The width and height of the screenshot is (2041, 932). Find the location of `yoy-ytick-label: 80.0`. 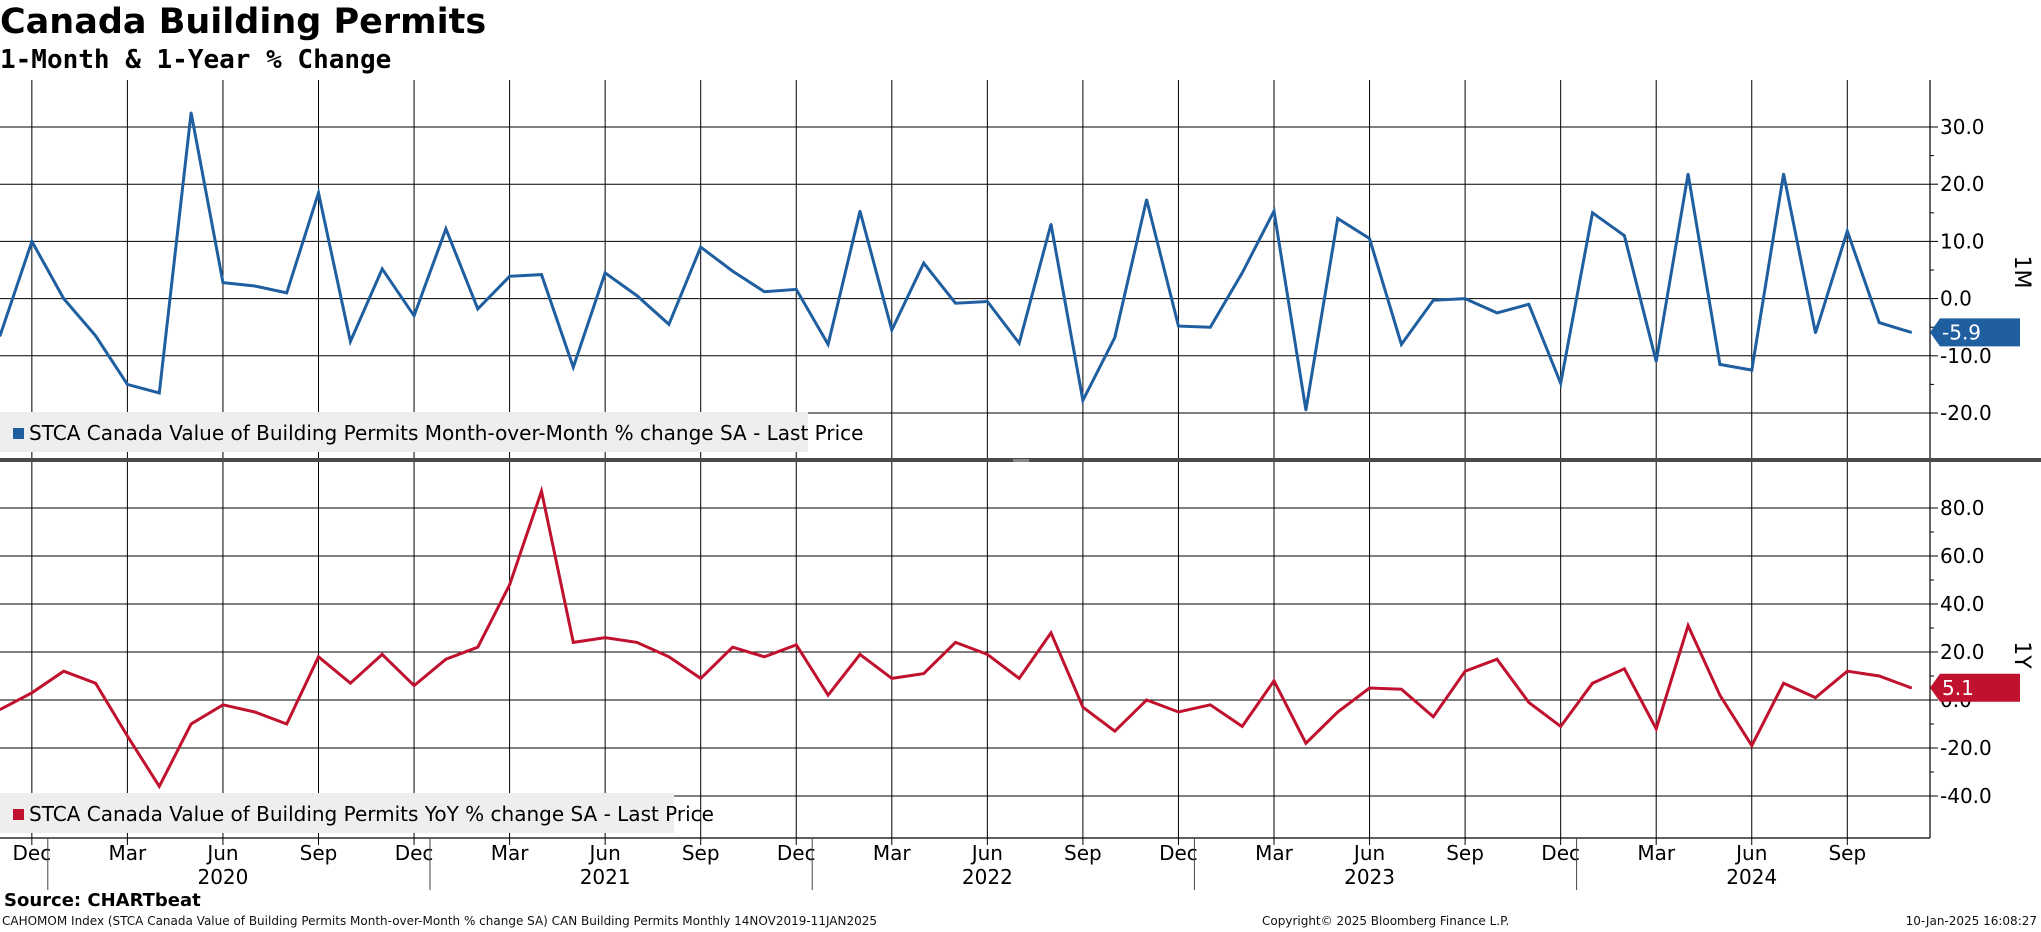

yoy-ytick-label: 80.0 is located at coordinates (1962, 508).